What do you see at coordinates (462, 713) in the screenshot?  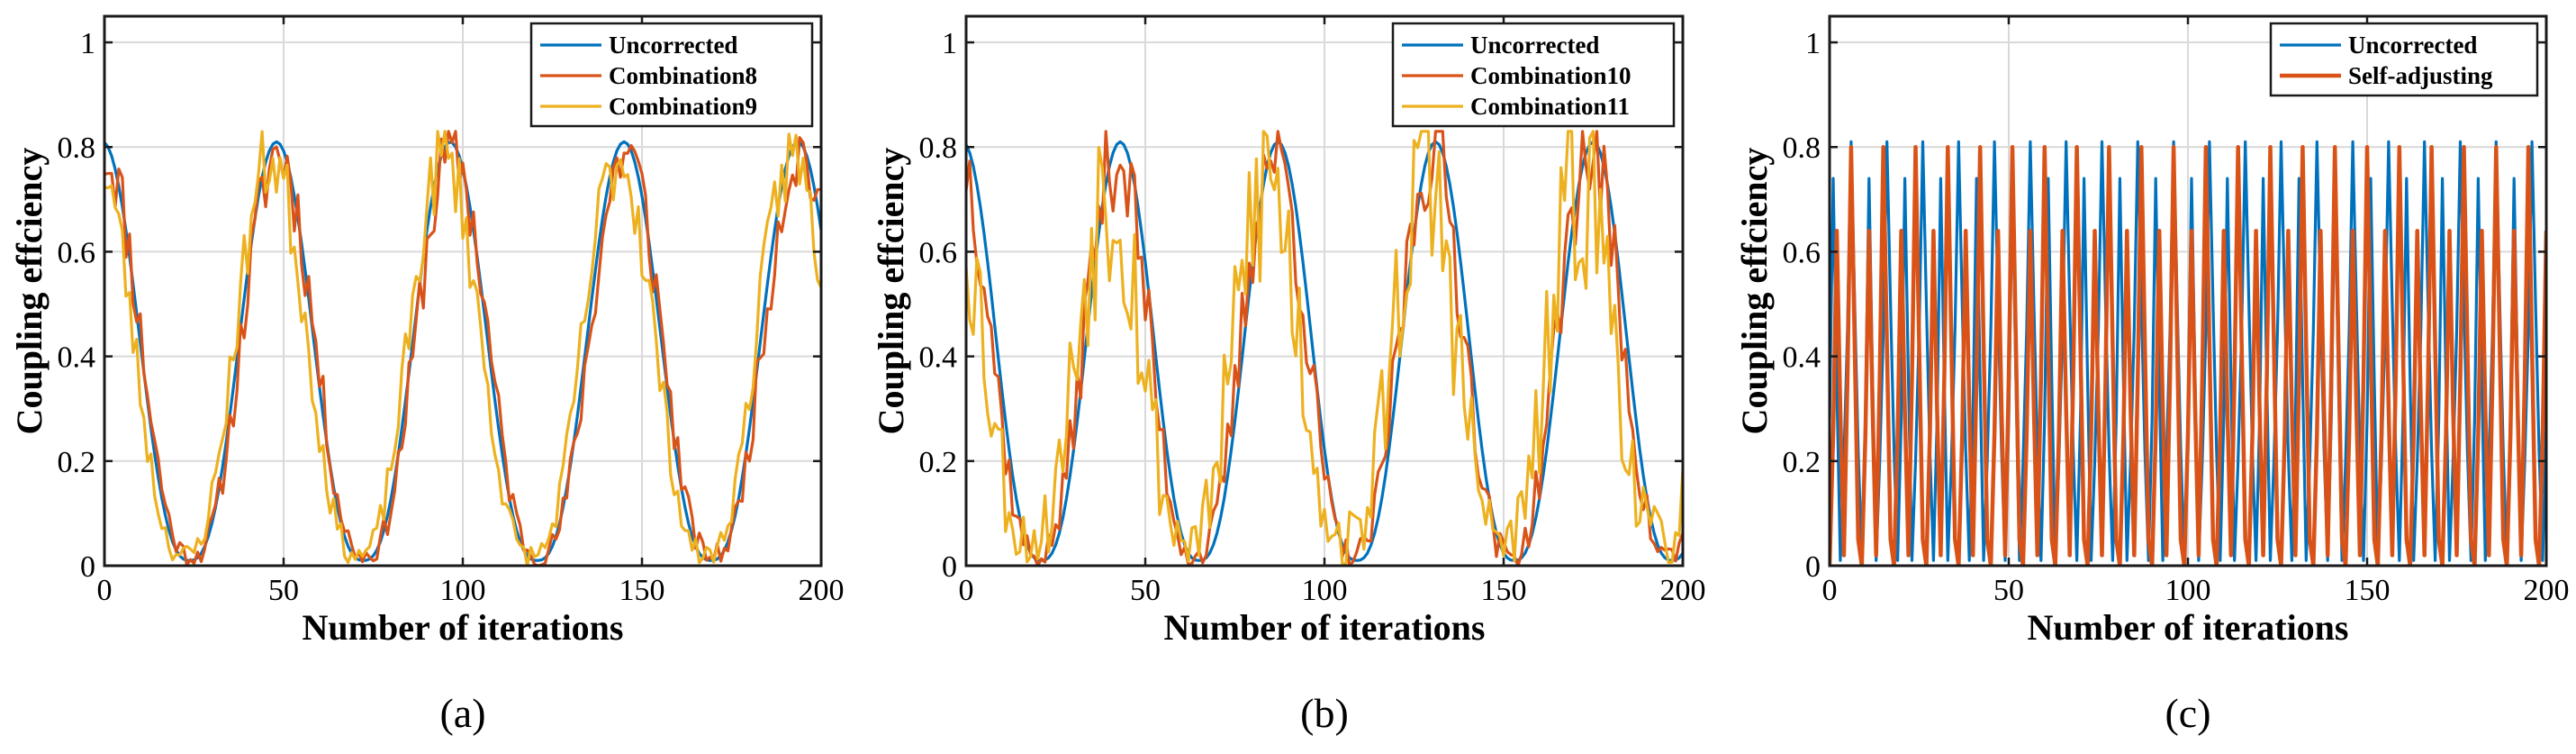 I see `panel-caption: (a)` at bounding box center [462, 713].